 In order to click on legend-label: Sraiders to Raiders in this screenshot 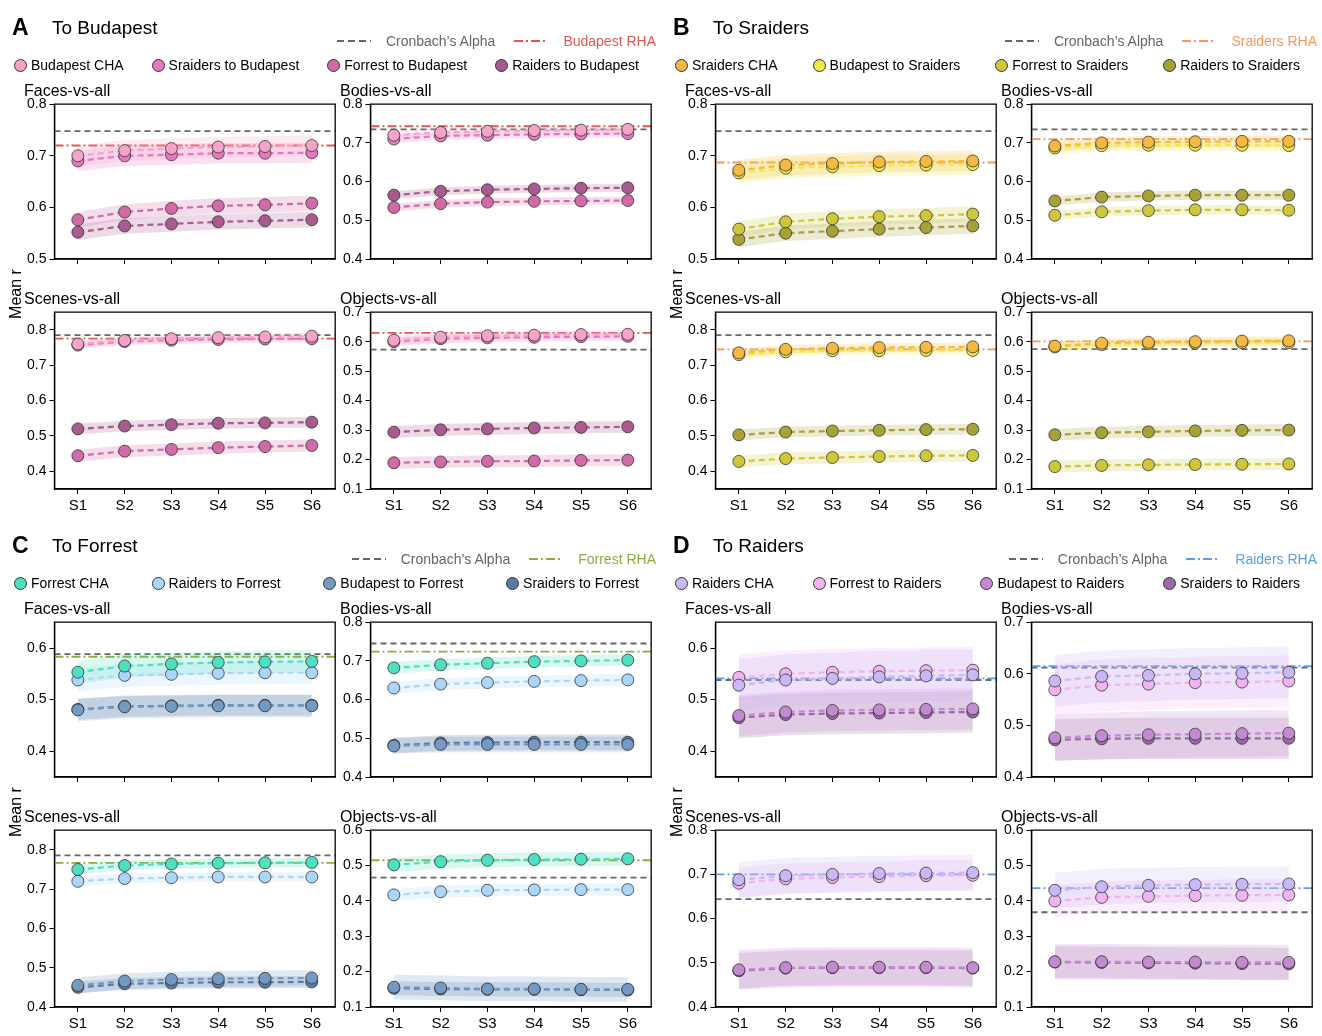, I will do `click(1240, 583)`.